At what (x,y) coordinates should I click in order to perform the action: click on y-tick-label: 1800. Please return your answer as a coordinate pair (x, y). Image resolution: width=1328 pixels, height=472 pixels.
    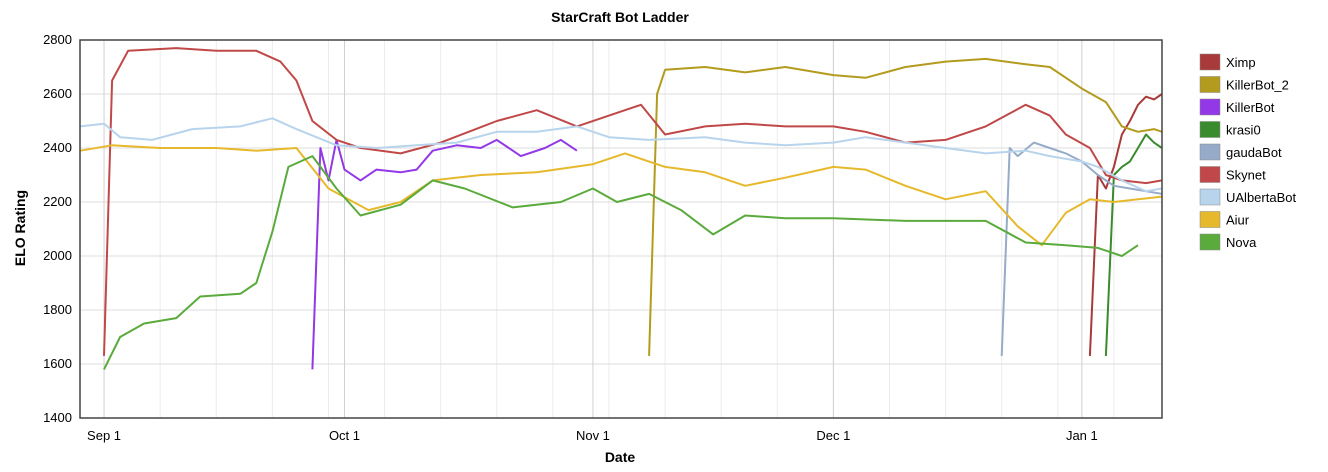
    Looking at the image, I should click on (57, 309).